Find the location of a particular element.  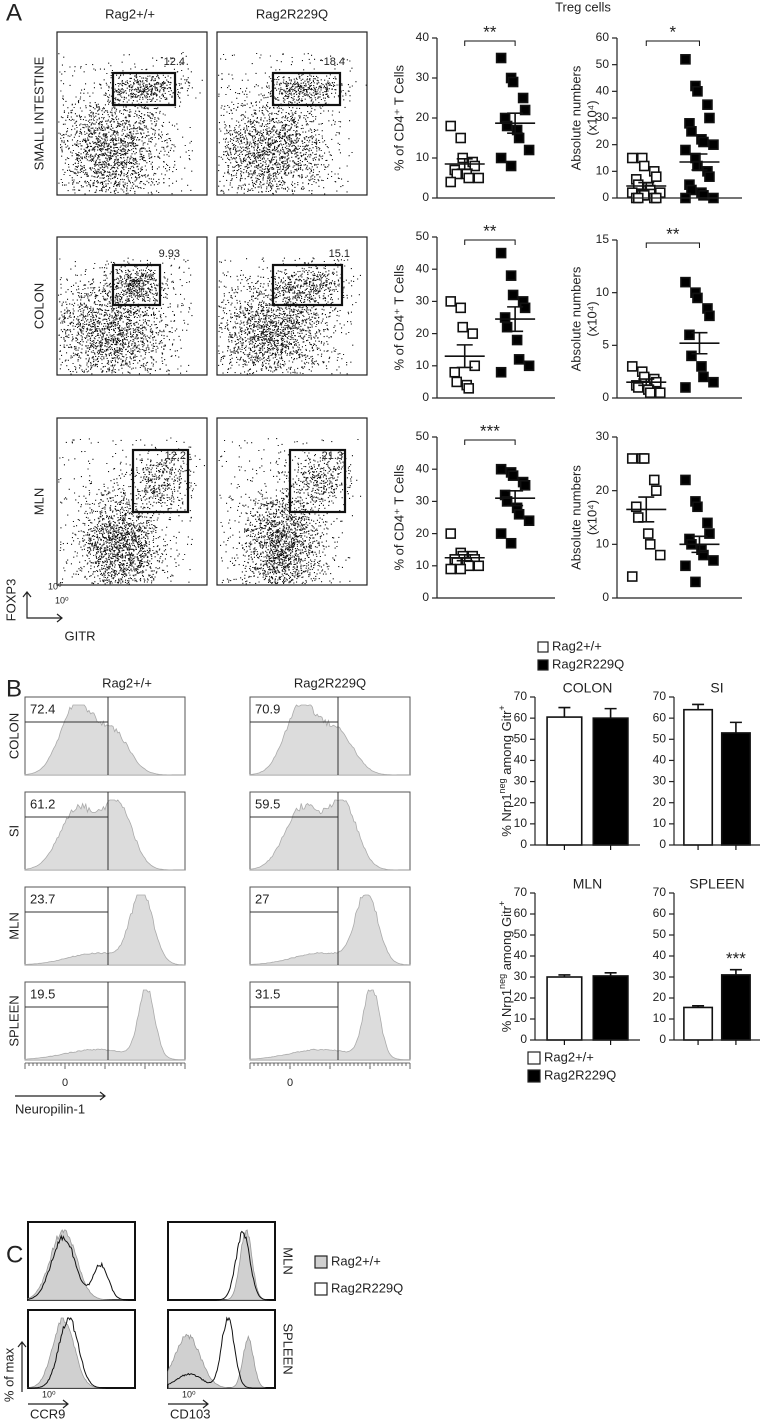

panel-letter: C is located at coordinates (14, 1254).